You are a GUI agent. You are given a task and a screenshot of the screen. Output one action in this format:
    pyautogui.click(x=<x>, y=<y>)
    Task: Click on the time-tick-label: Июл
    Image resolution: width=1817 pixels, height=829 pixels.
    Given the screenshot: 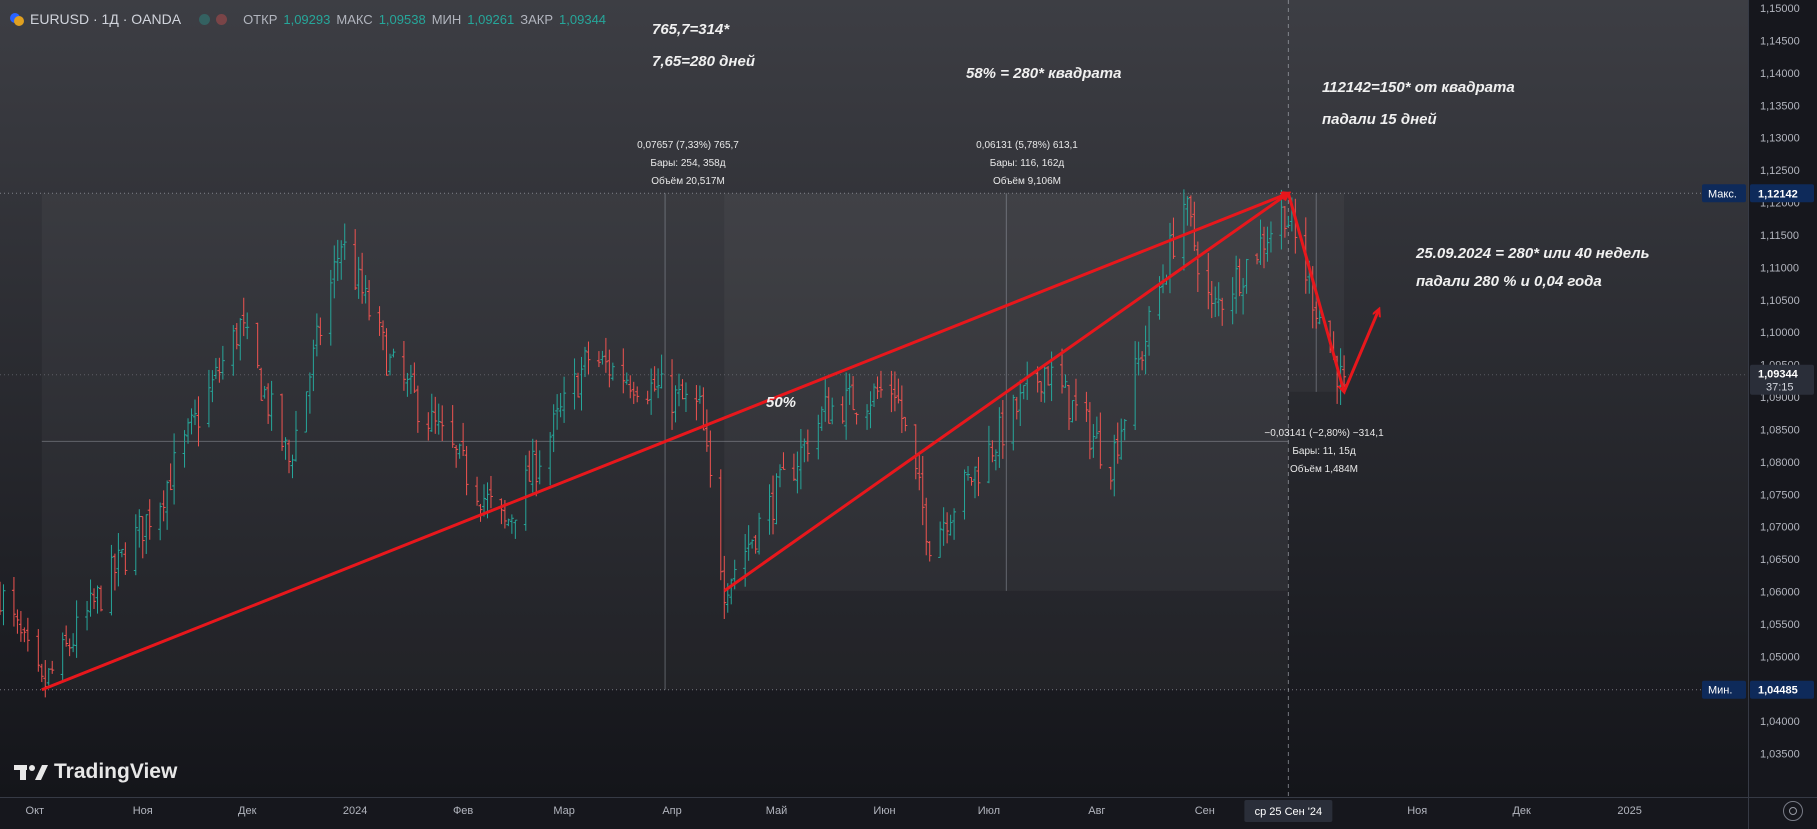 What is the action you would take?
    pyautogui.click(x=989, y=811)
    